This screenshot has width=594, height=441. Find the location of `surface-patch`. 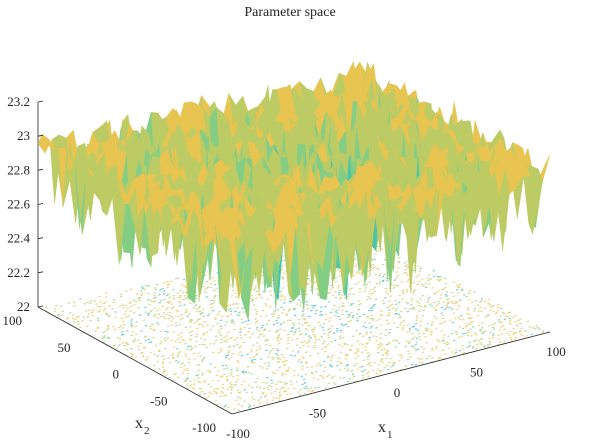

surface-patch is located at coordinates (233, 265).